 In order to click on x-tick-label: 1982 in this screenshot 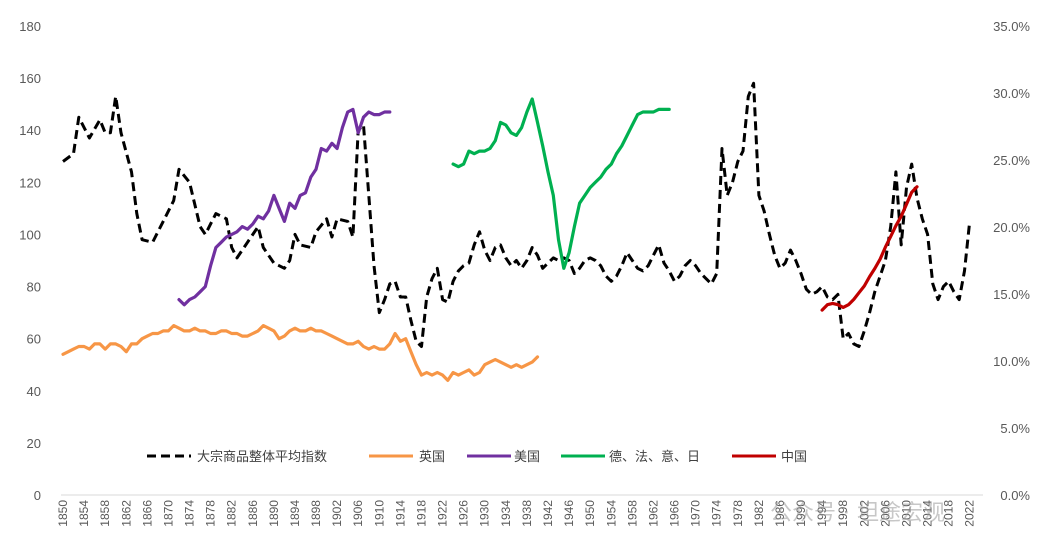, I will do `click(759, 513)`.